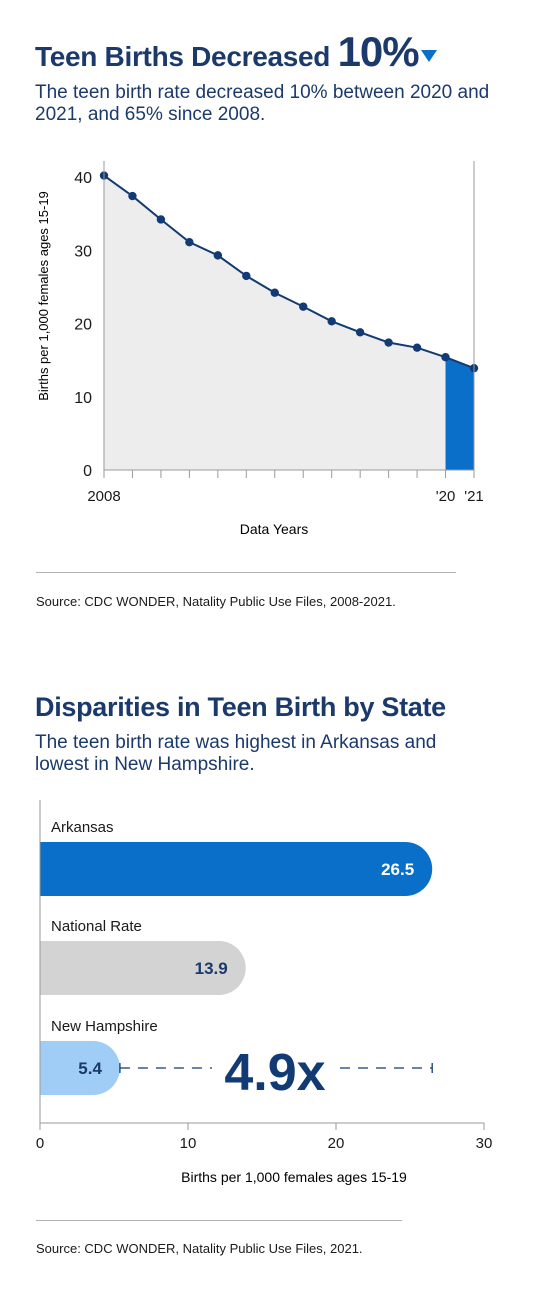 The width and height of the screenshot is (533, 1296). I want to click on y-tick-label-20: 20, so click(83, 325).